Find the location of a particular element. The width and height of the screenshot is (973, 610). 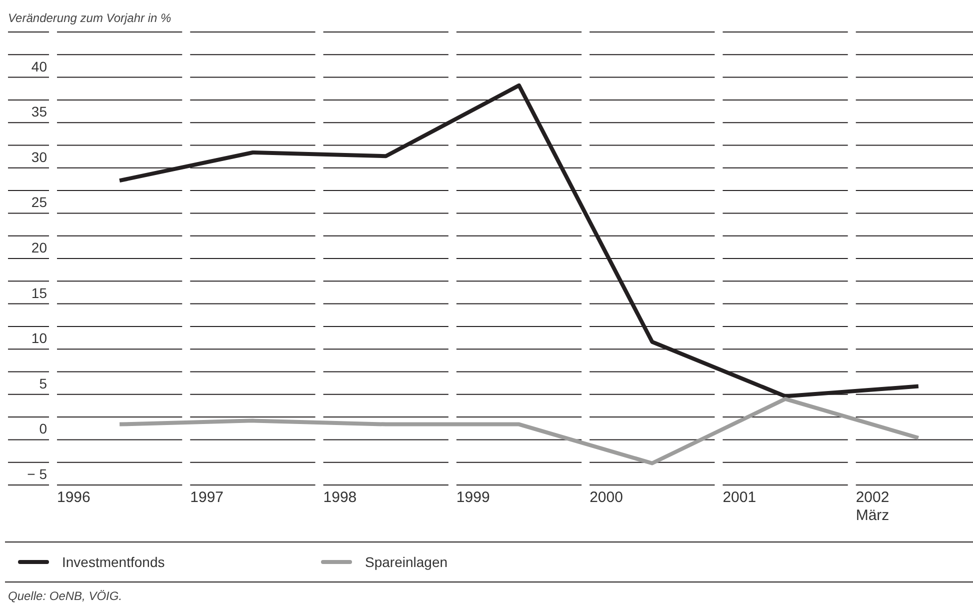

x-tick-label: 2000 is located at coordinates (606, 497).